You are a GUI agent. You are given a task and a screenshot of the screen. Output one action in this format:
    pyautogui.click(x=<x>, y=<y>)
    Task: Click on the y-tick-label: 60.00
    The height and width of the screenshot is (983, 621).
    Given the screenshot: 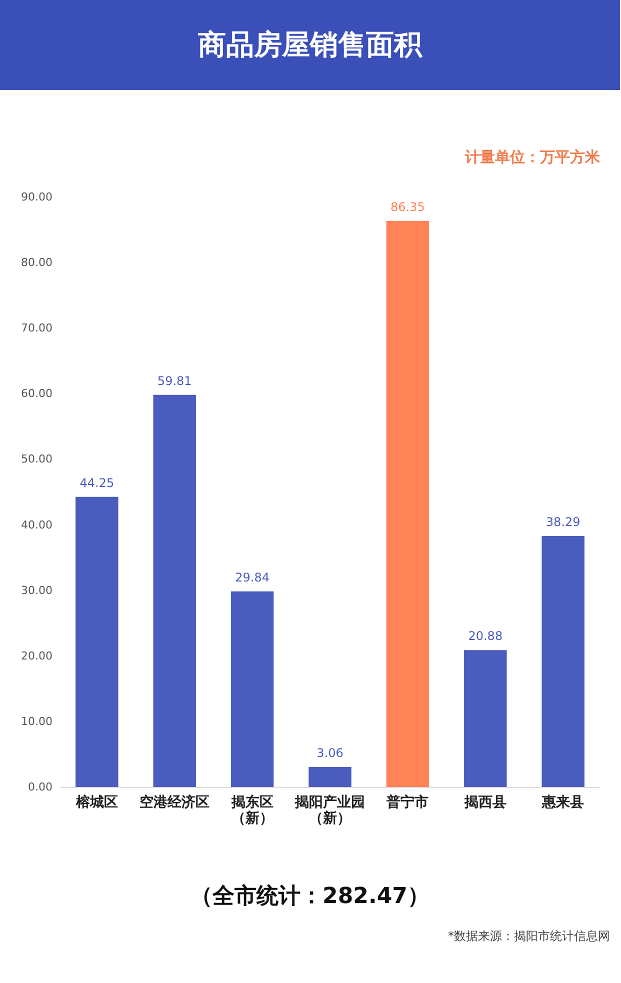 What is the action you would take?
    pyautogui.click(x=36, y=393)
    